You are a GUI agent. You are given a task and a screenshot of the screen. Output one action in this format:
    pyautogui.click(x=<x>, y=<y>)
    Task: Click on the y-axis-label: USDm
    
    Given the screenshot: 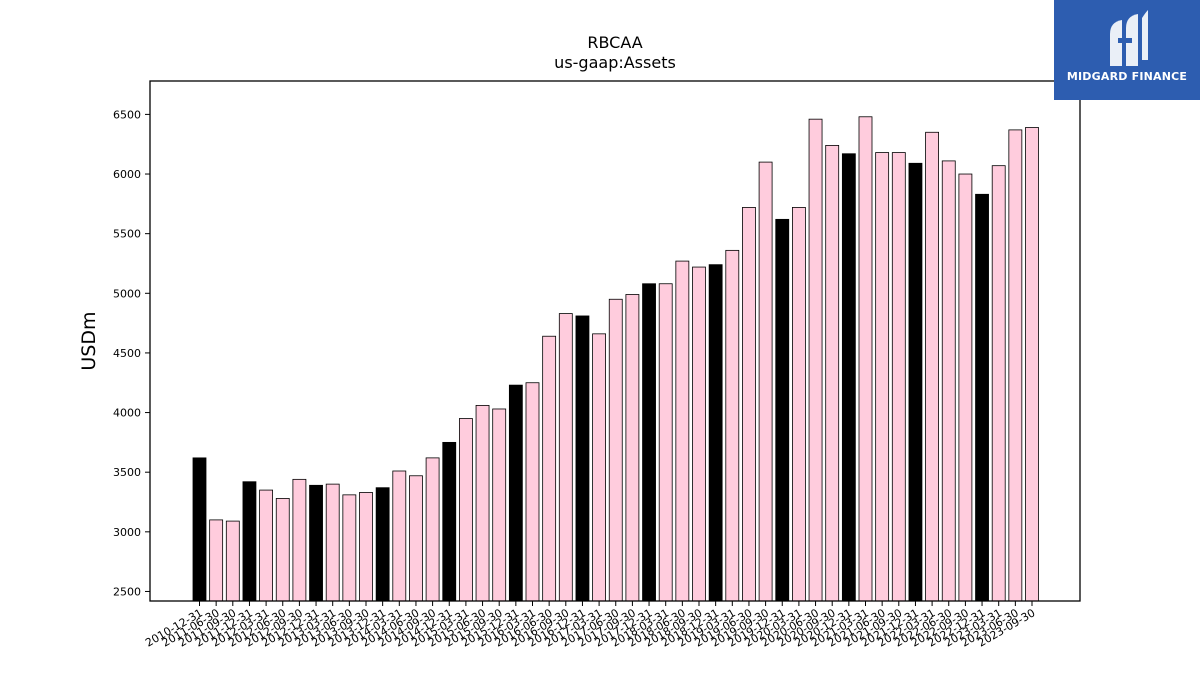 What is the action you would take?
    pyautogui.click(x=89, y=340)
    